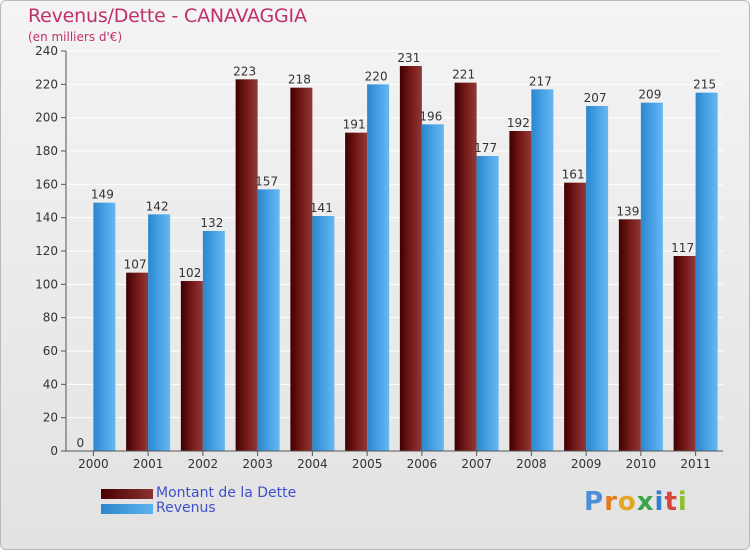  What do you see at coordinates (422, 464) in the screenshot?
I see `x-tick-label: 2006` at bounding box center [422, 464].